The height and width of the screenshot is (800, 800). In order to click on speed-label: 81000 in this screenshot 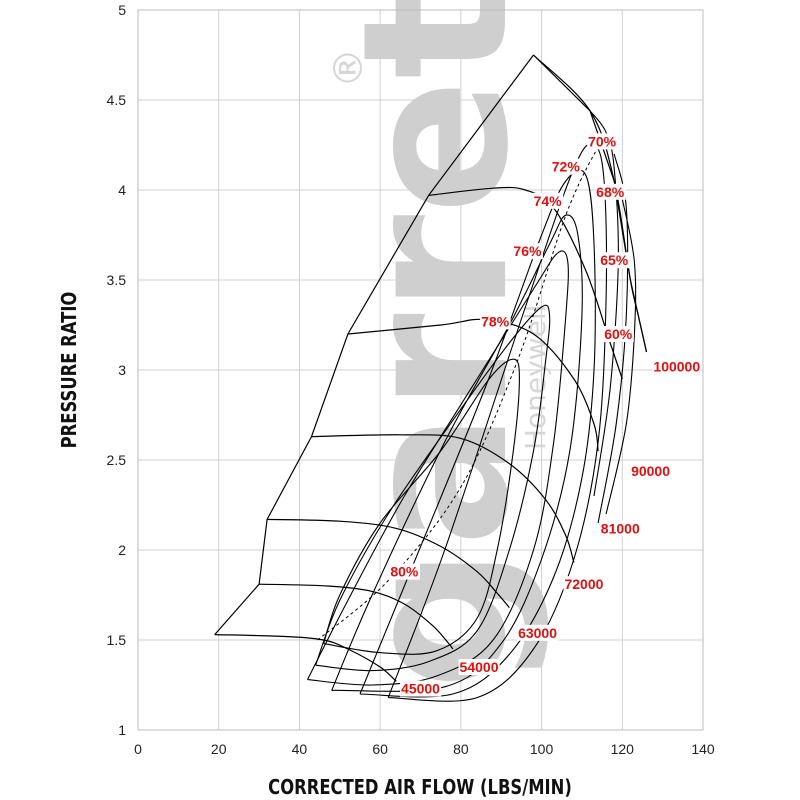, I will do `click(620, 528)`.